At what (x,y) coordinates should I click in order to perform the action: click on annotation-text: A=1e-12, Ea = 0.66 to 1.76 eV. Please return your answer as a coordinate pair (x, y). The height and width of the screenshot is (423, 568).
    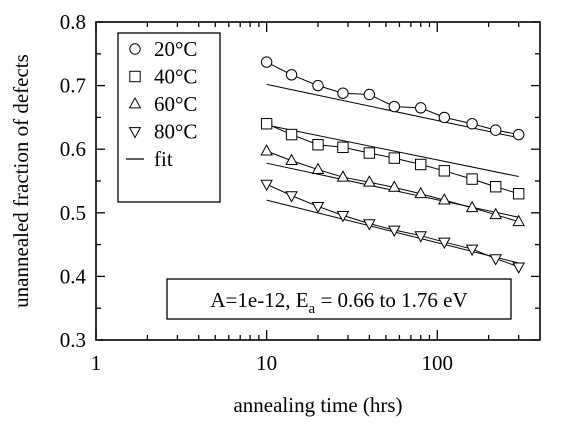
    Looking at the image, I should click on (338, 302).